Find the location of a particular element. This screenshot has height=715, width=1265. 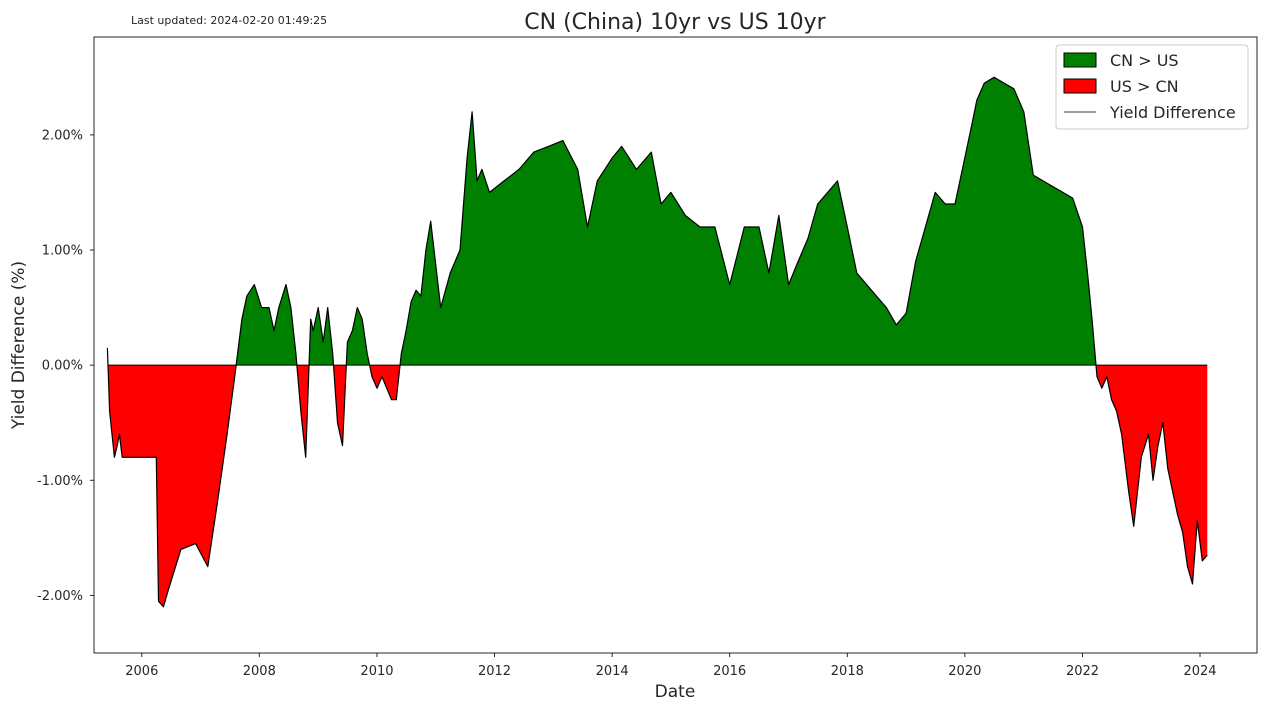

legend: CN > US US > CN Yield Difference is located at coordinates (1152, 87).